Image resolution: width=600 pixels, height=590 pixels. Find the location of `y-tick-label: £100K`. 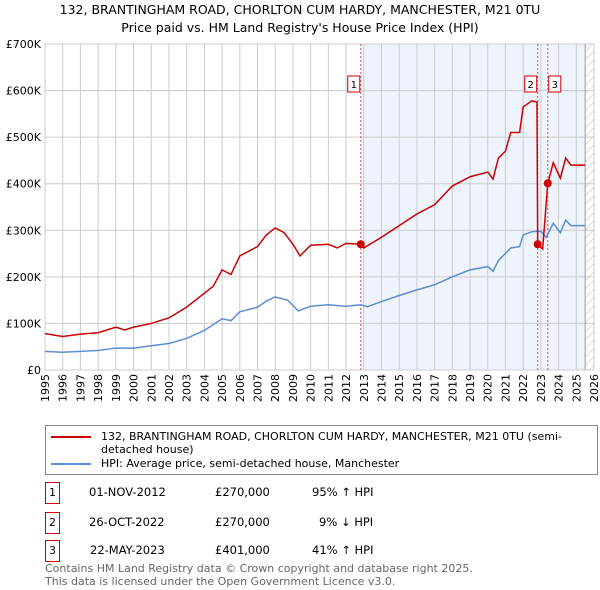

y-tick-label: £100K is located at coordinates (24, 323).